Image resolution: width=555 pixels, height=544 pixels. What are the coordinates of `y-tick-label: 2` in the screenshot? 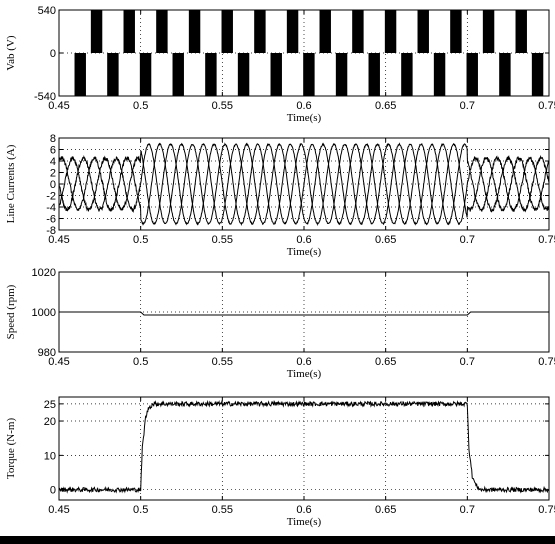 It's located at (53, 174).